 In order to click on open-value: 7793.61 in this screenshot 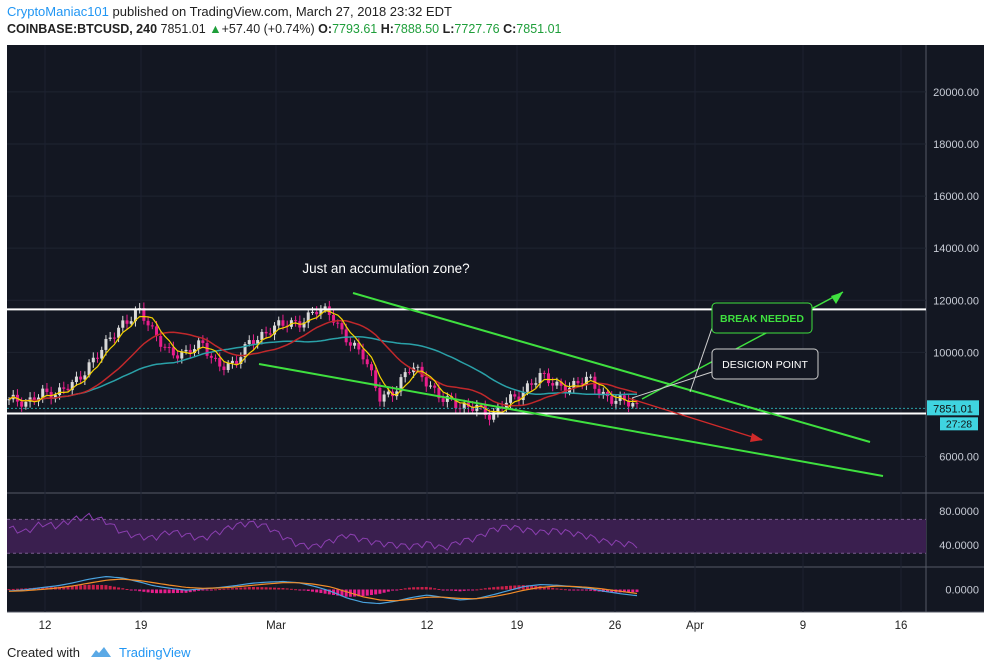, I will do `click(355, 29)`.